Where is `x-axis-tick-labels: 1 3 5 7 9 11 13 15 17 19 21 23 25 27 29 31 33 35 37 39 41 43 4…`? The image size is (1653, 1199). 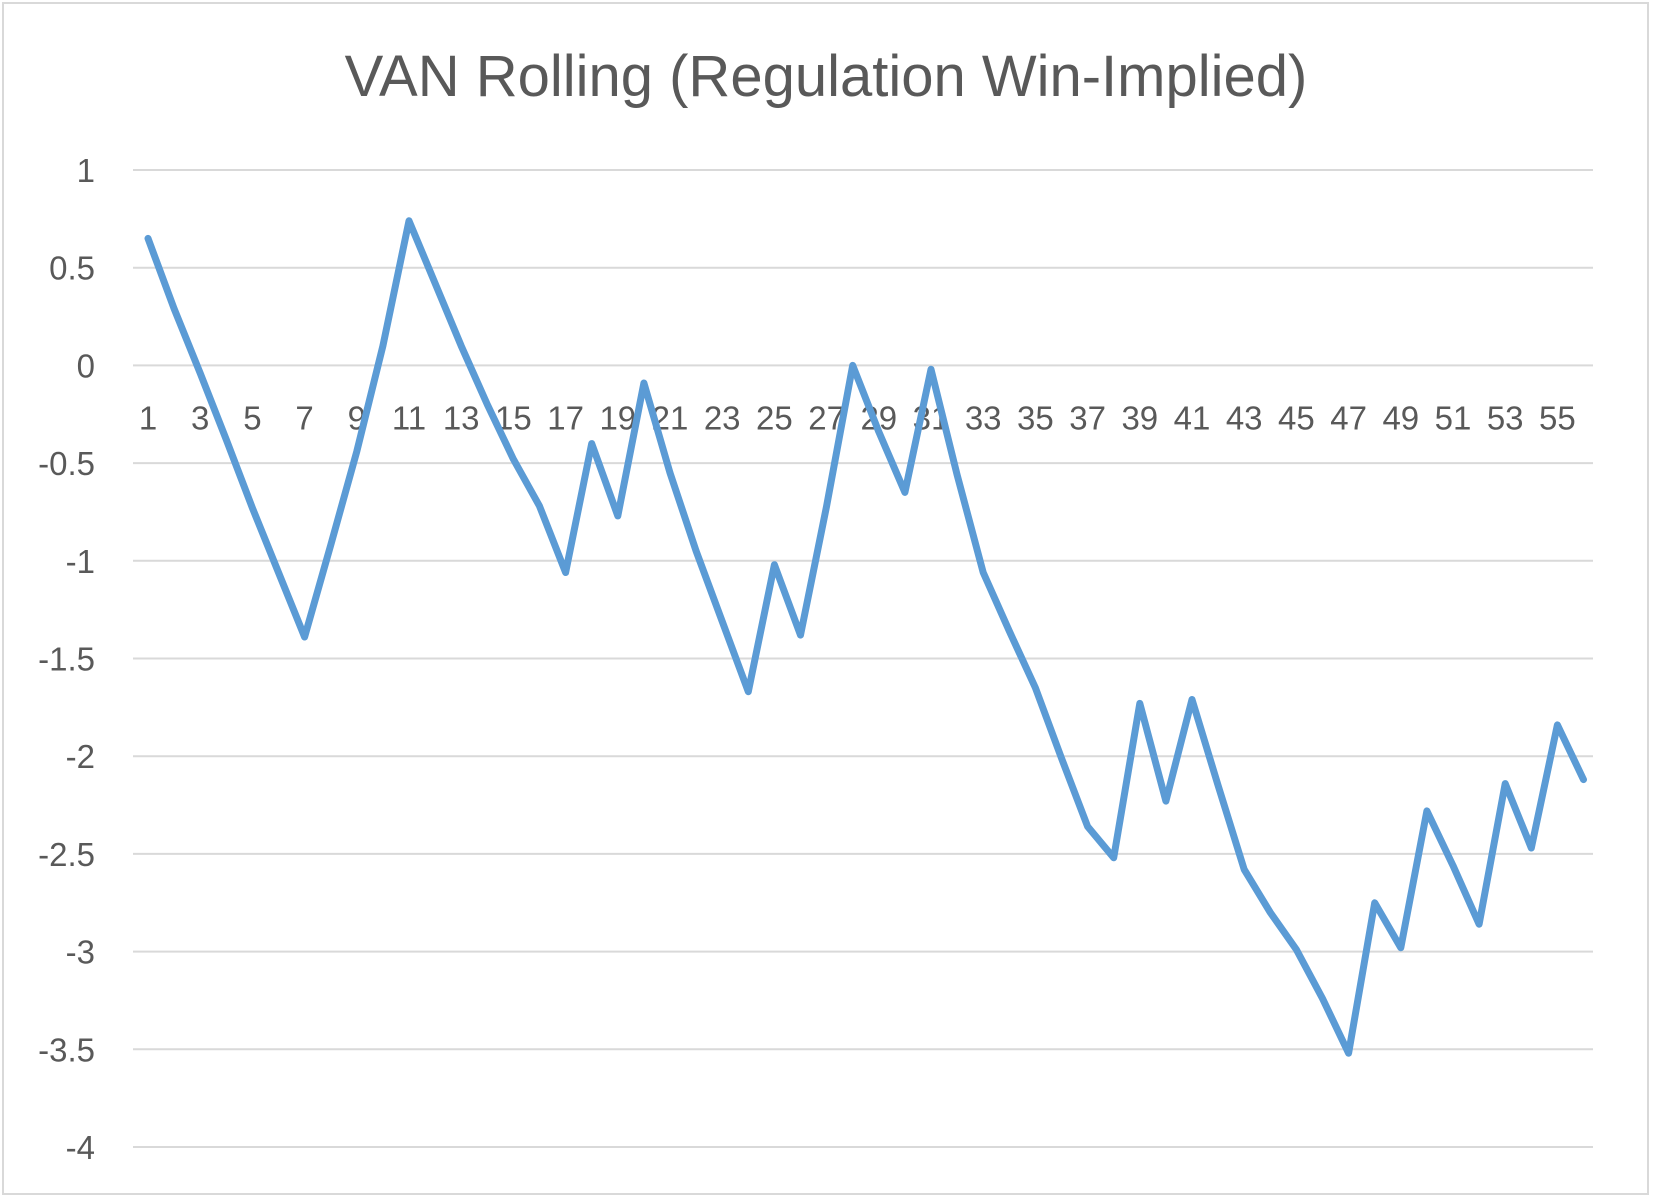
x-axis-tick-labels: 1 3 5 7 9 11 13 15 17 19 21 23 25 27 29 31 33 35 37 39 41 43 4… is located at coordinates (857, 417).